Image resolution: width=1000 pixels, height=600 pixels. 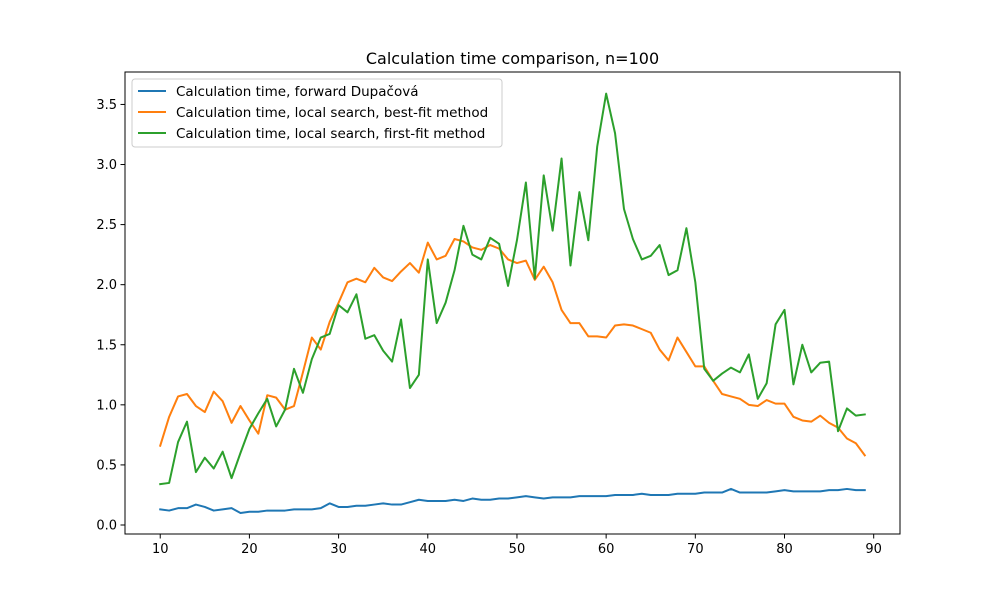 I want to click on x-tick-label: 90, so click(x=873, y=549).